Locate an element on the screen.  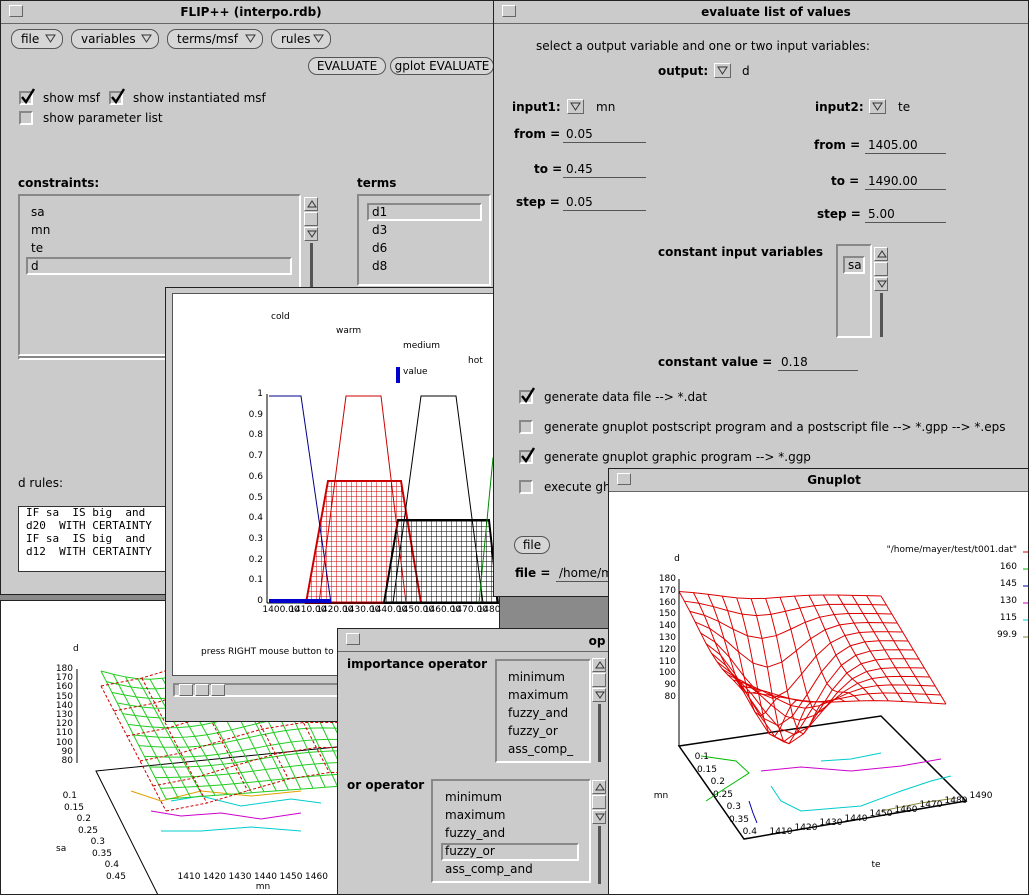
y-tick-label: 0.15 is located at coordinates (706, 769).